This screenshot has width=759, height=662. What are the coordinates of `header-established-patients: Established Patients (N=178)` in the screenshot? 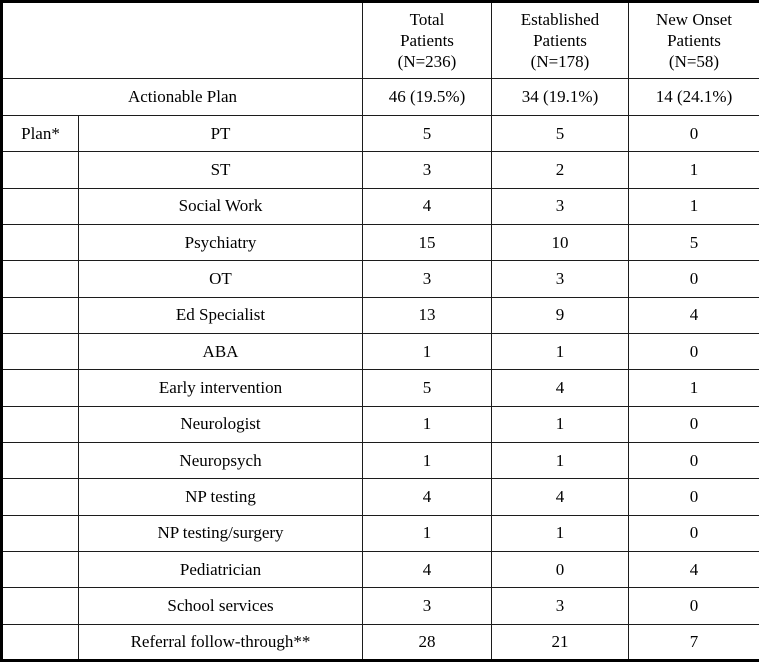 It's located at (560, 40).